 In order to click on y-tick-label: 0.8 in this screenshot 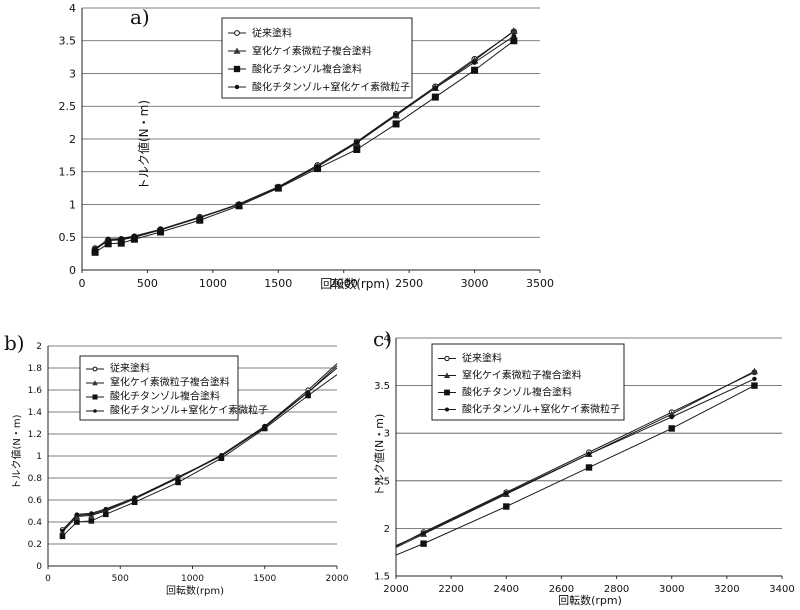, I will do `click(35, 479)`.